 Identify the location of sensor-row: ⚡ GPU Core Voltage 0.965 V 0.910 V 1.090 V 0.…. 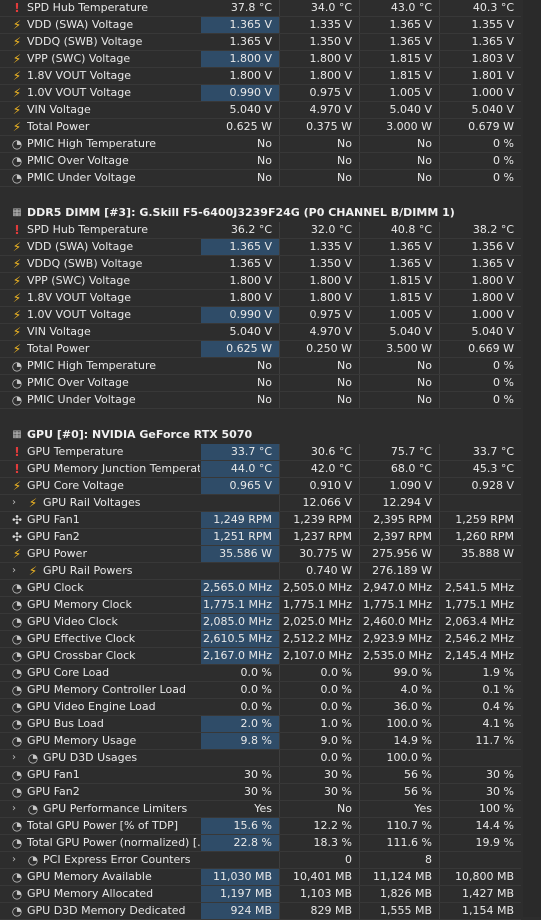
(270, 486).